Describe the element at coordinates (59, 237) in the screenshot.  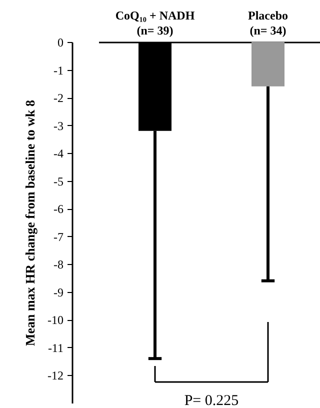
I see `y-tick-label: -7` at that location.